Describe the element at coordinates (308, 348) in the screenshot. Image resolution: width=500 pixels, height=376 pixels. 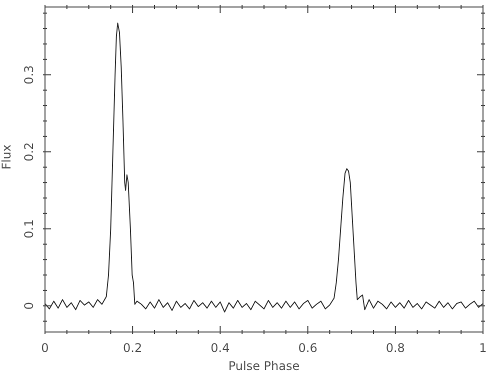
I see `x-tick-label: 0.6` at that location.